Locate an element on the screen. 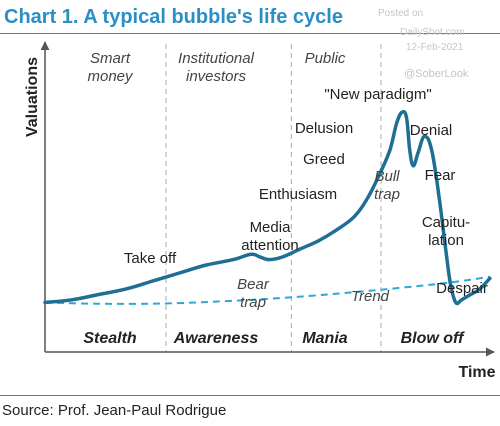 The height and width of the screenshot is (426, 500). phase-label-2: Awareness is located at coordinates (216, 338).